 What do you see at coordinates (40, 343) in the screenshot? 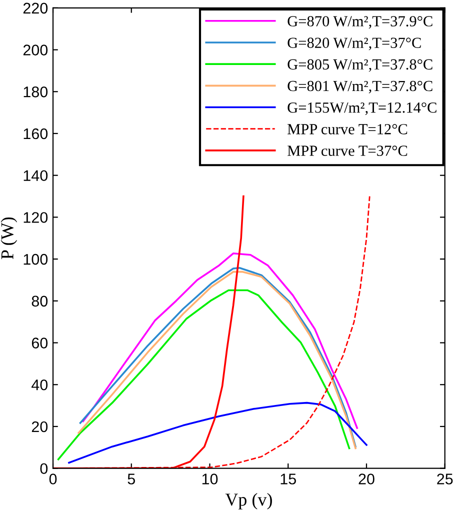
I see `y-tick-label: 60` at bounding box center [40, 343].